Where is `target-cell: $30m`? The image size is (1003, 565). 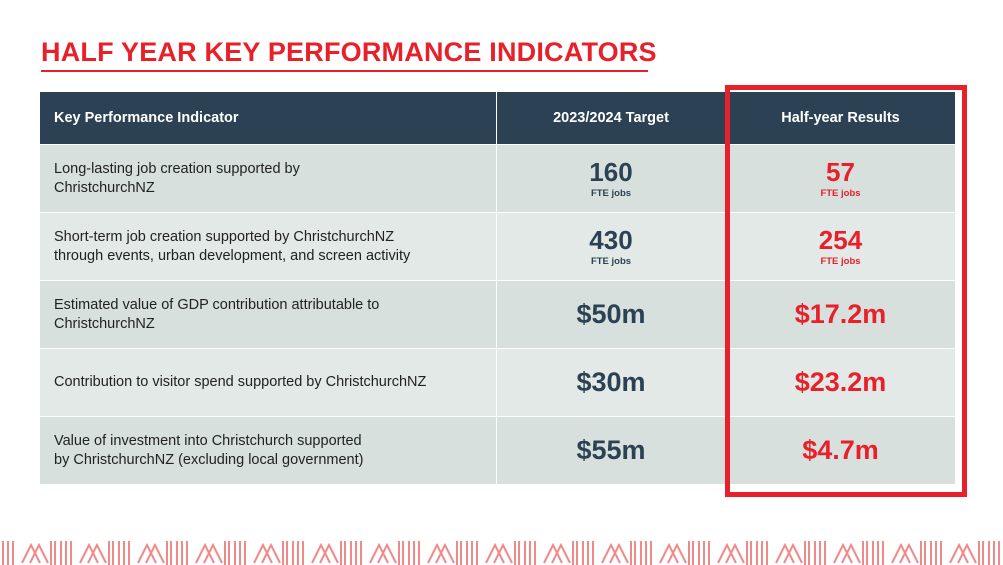 target-cell: $30m is located at coordinates (611, 382).